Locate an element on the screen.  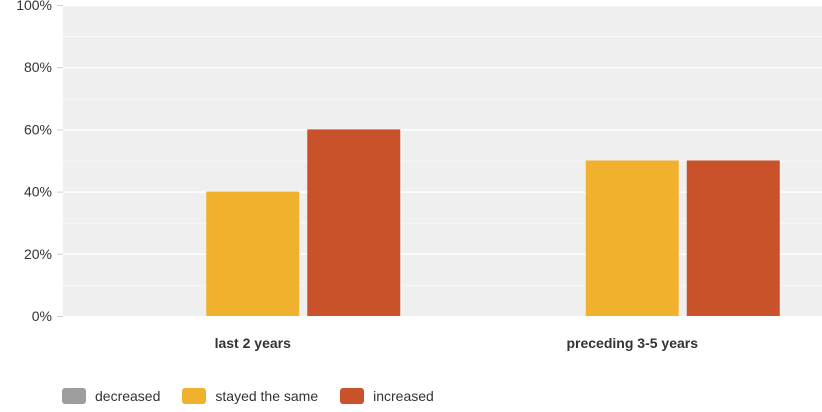
y-tick-label: 0% is located at coordinates (42, 316).